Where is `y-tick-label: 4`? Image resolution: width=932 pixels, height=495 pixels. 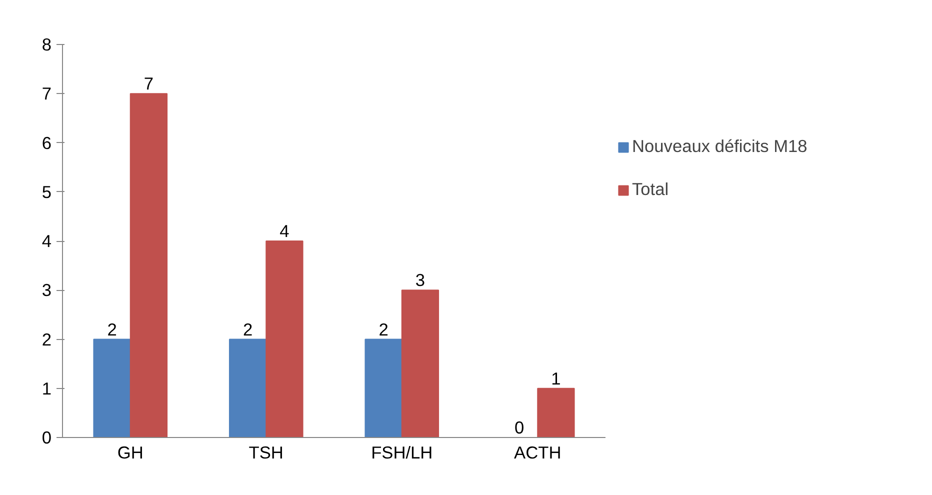 y-tick-label: 4 is located at coordinates (47, 241).